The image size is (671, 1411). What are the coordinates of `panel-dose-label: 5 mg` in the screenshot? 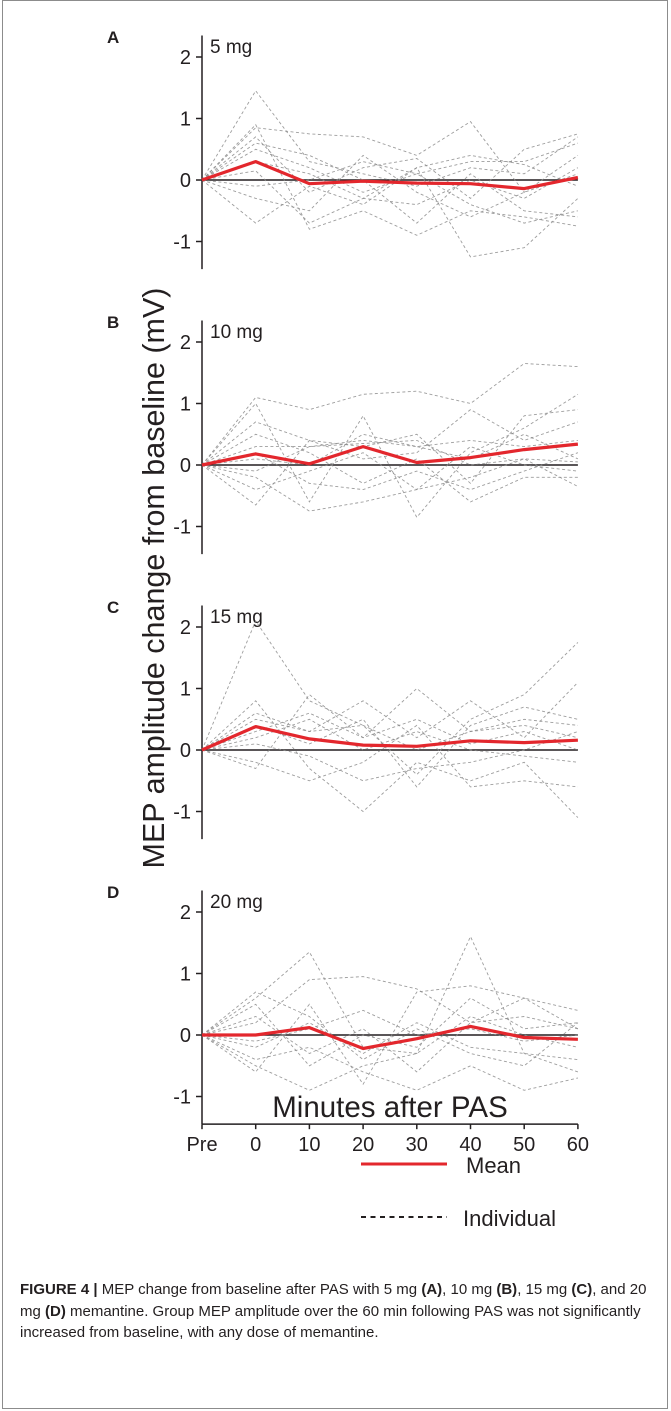 It's located at (231, 47).